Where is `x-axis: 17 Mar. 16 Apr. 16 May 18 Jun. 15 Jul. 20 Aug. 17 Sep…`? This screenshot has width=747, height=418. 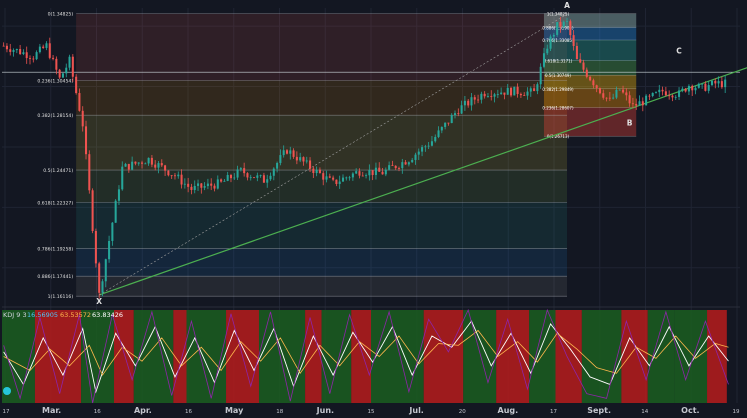 x-axis: 17 Mar. 16 Apr. 16 May 18 Jun. 15 Jul. 20 Aug. 17 Sep… is located at coordinates (371, 410).